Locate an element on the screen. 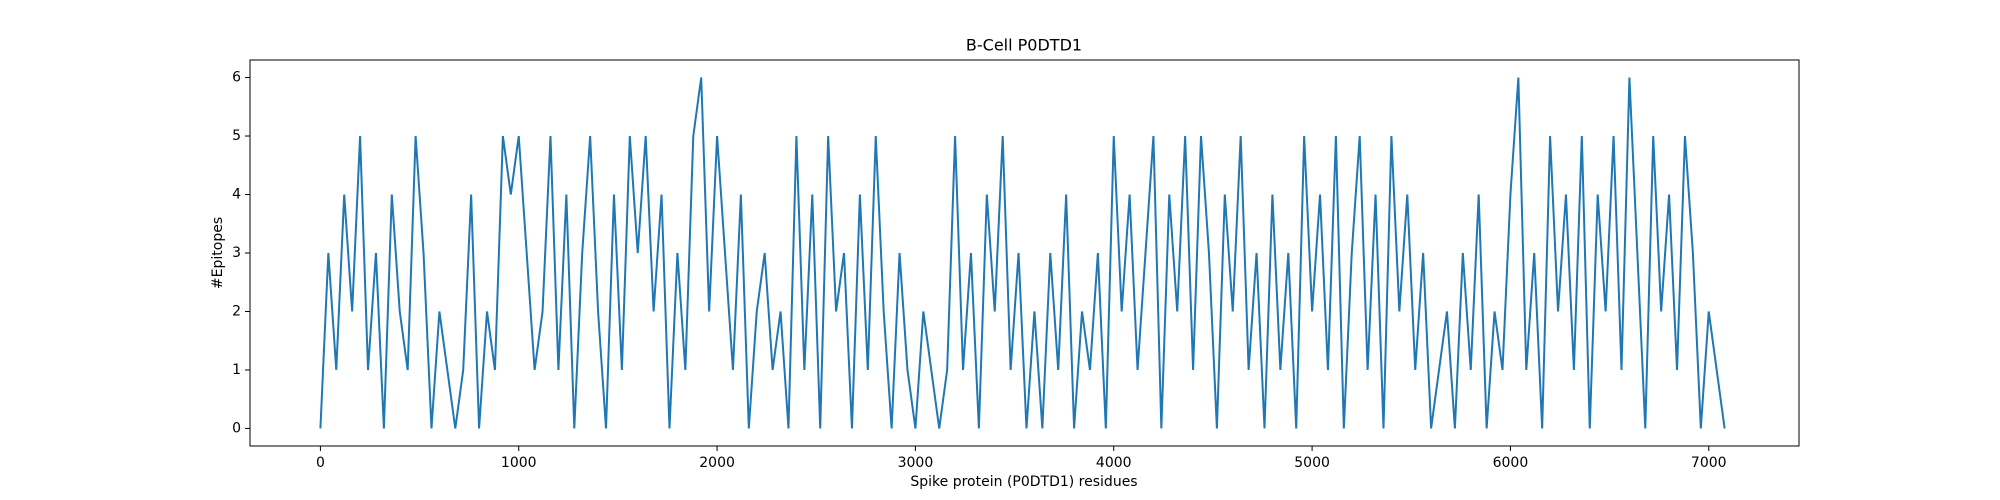 This screenshot has width=2000, height=500. x-tick-label: 2000 is located at coordinates (717, 463).